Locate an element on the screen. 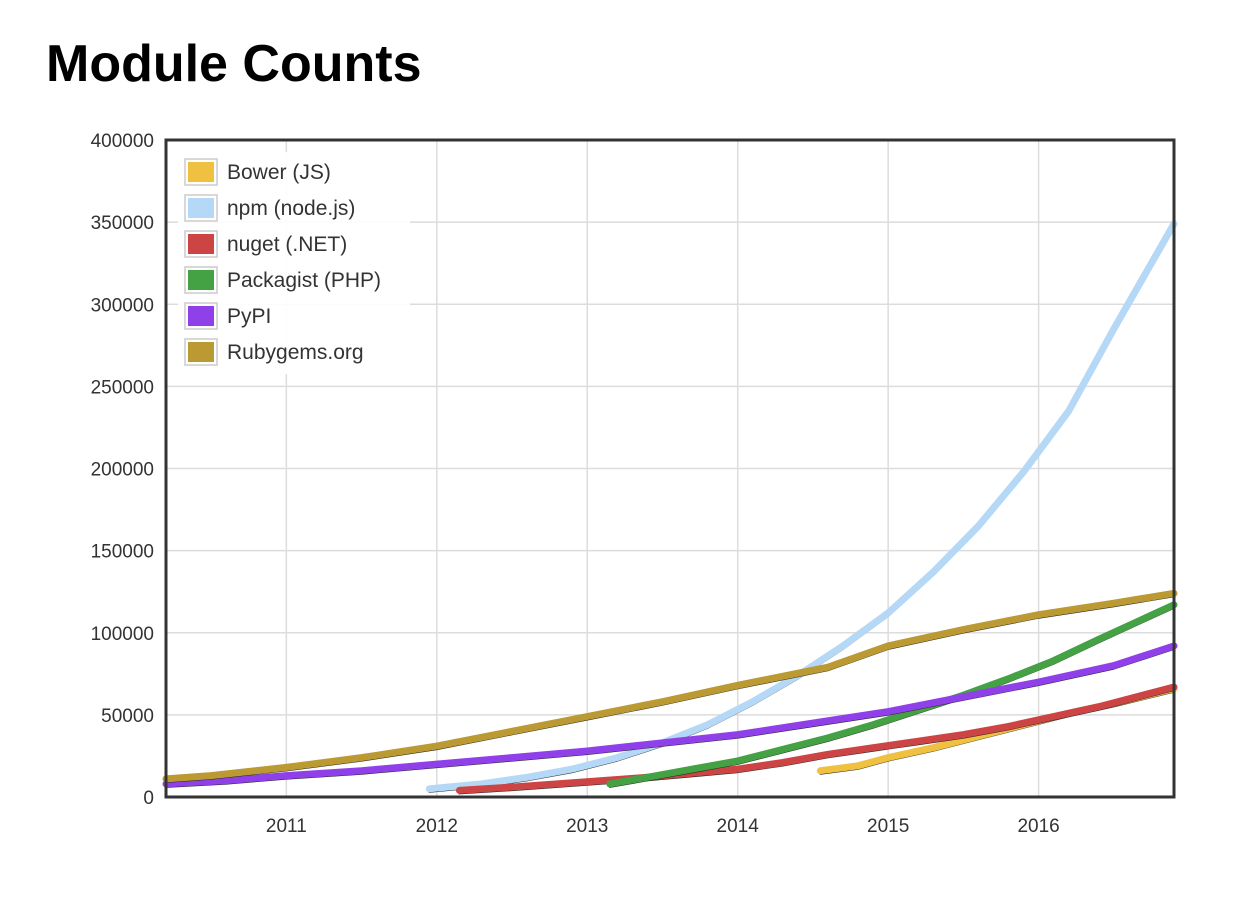 This screenshot has width=1246, height=924. legend-label: Rubygems.org is located at coordinates (295, 352).